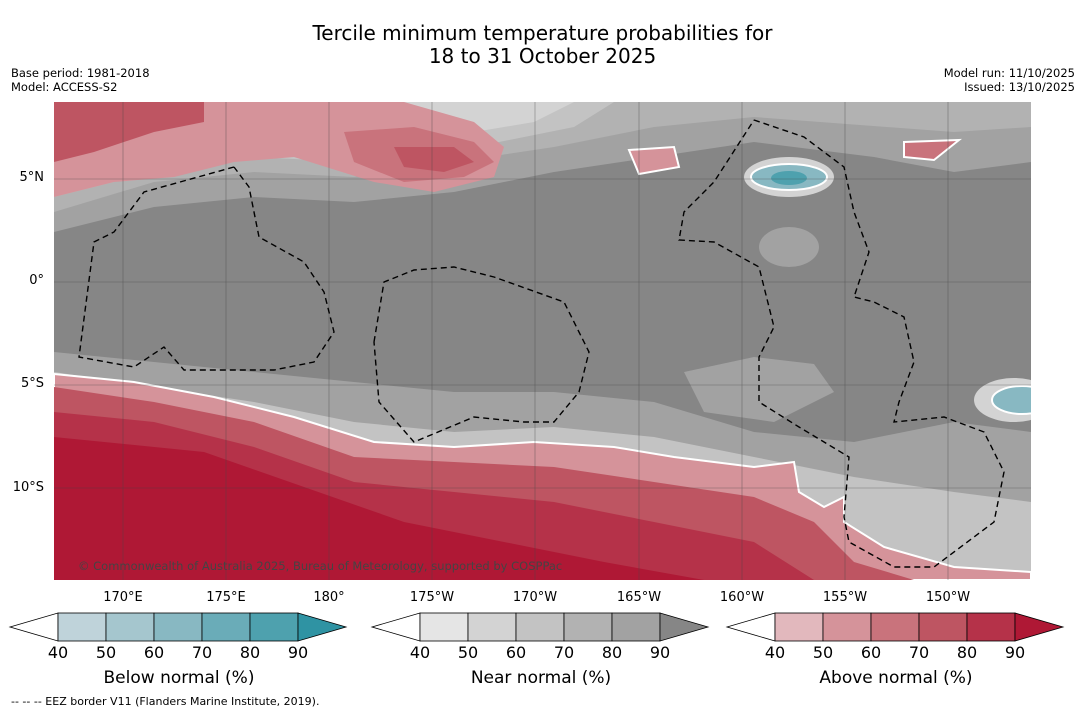  I want to click on lon-label-170e: 170°E, so click(123, 597).